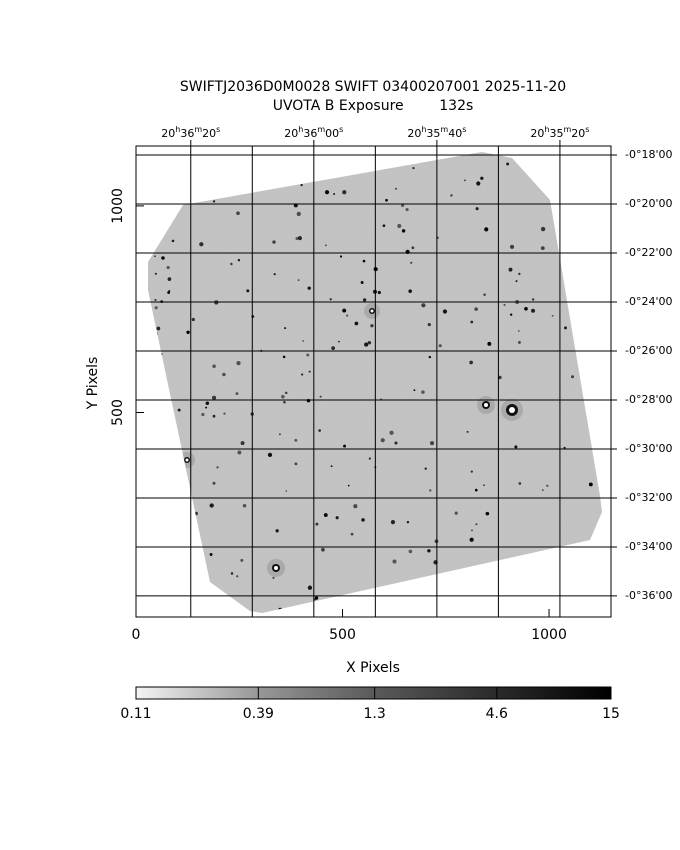 The image size is (680, 850). What do you see at coordinates (649, 154) in the screenshot?
I see `dec-tick-label: -0°18'00` at bounding box center [649, 154].